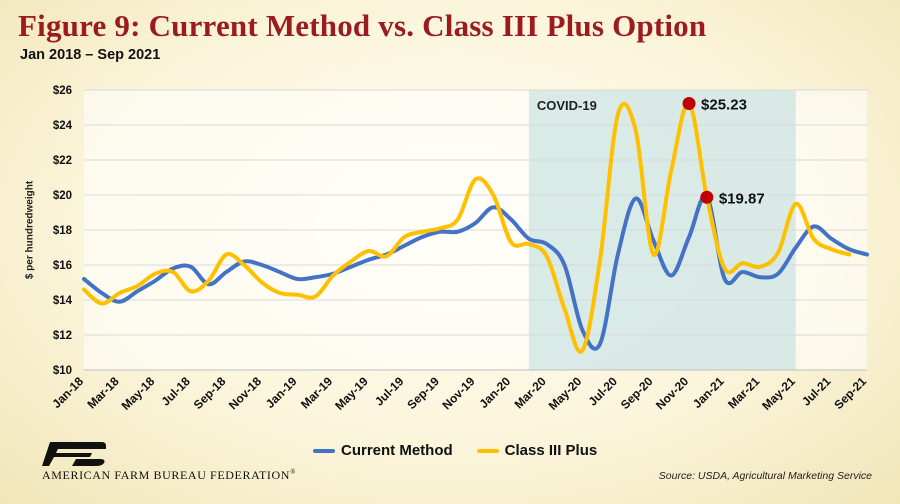  I want to click on x-tick-label: Jan-19, so click(281, 392).